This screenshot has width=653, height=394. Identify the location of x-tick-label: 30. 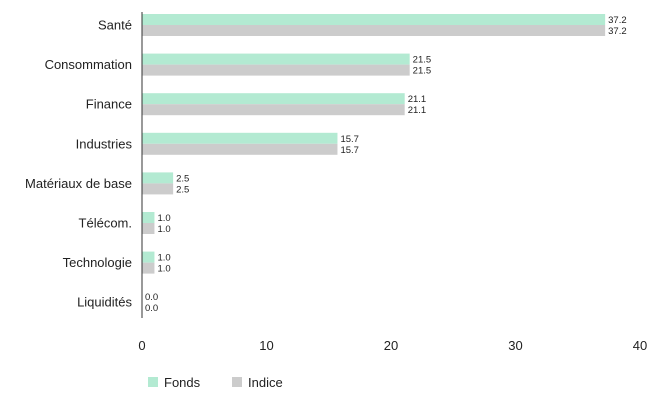
(515, 345).